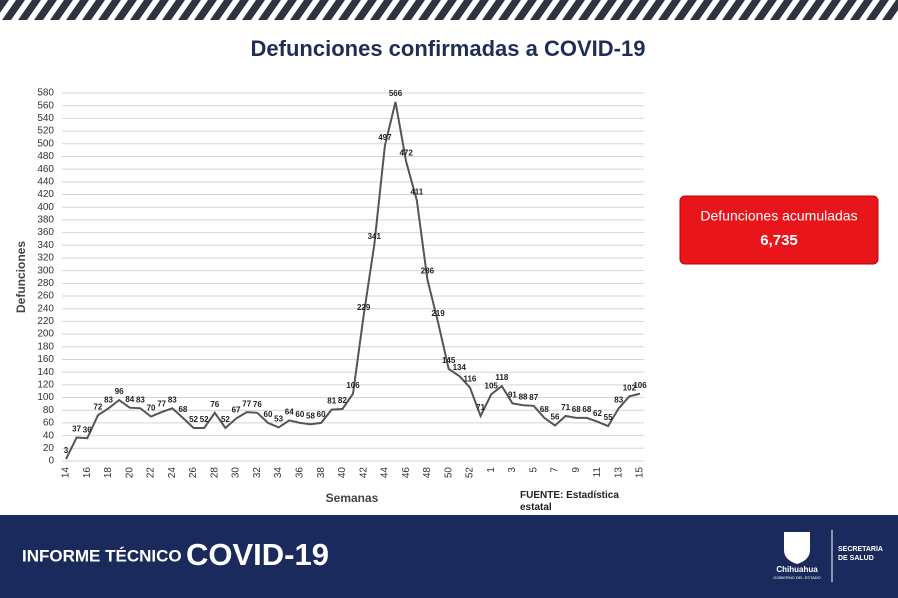  I want to click on x-tick-label: 14, so click(66, 473).